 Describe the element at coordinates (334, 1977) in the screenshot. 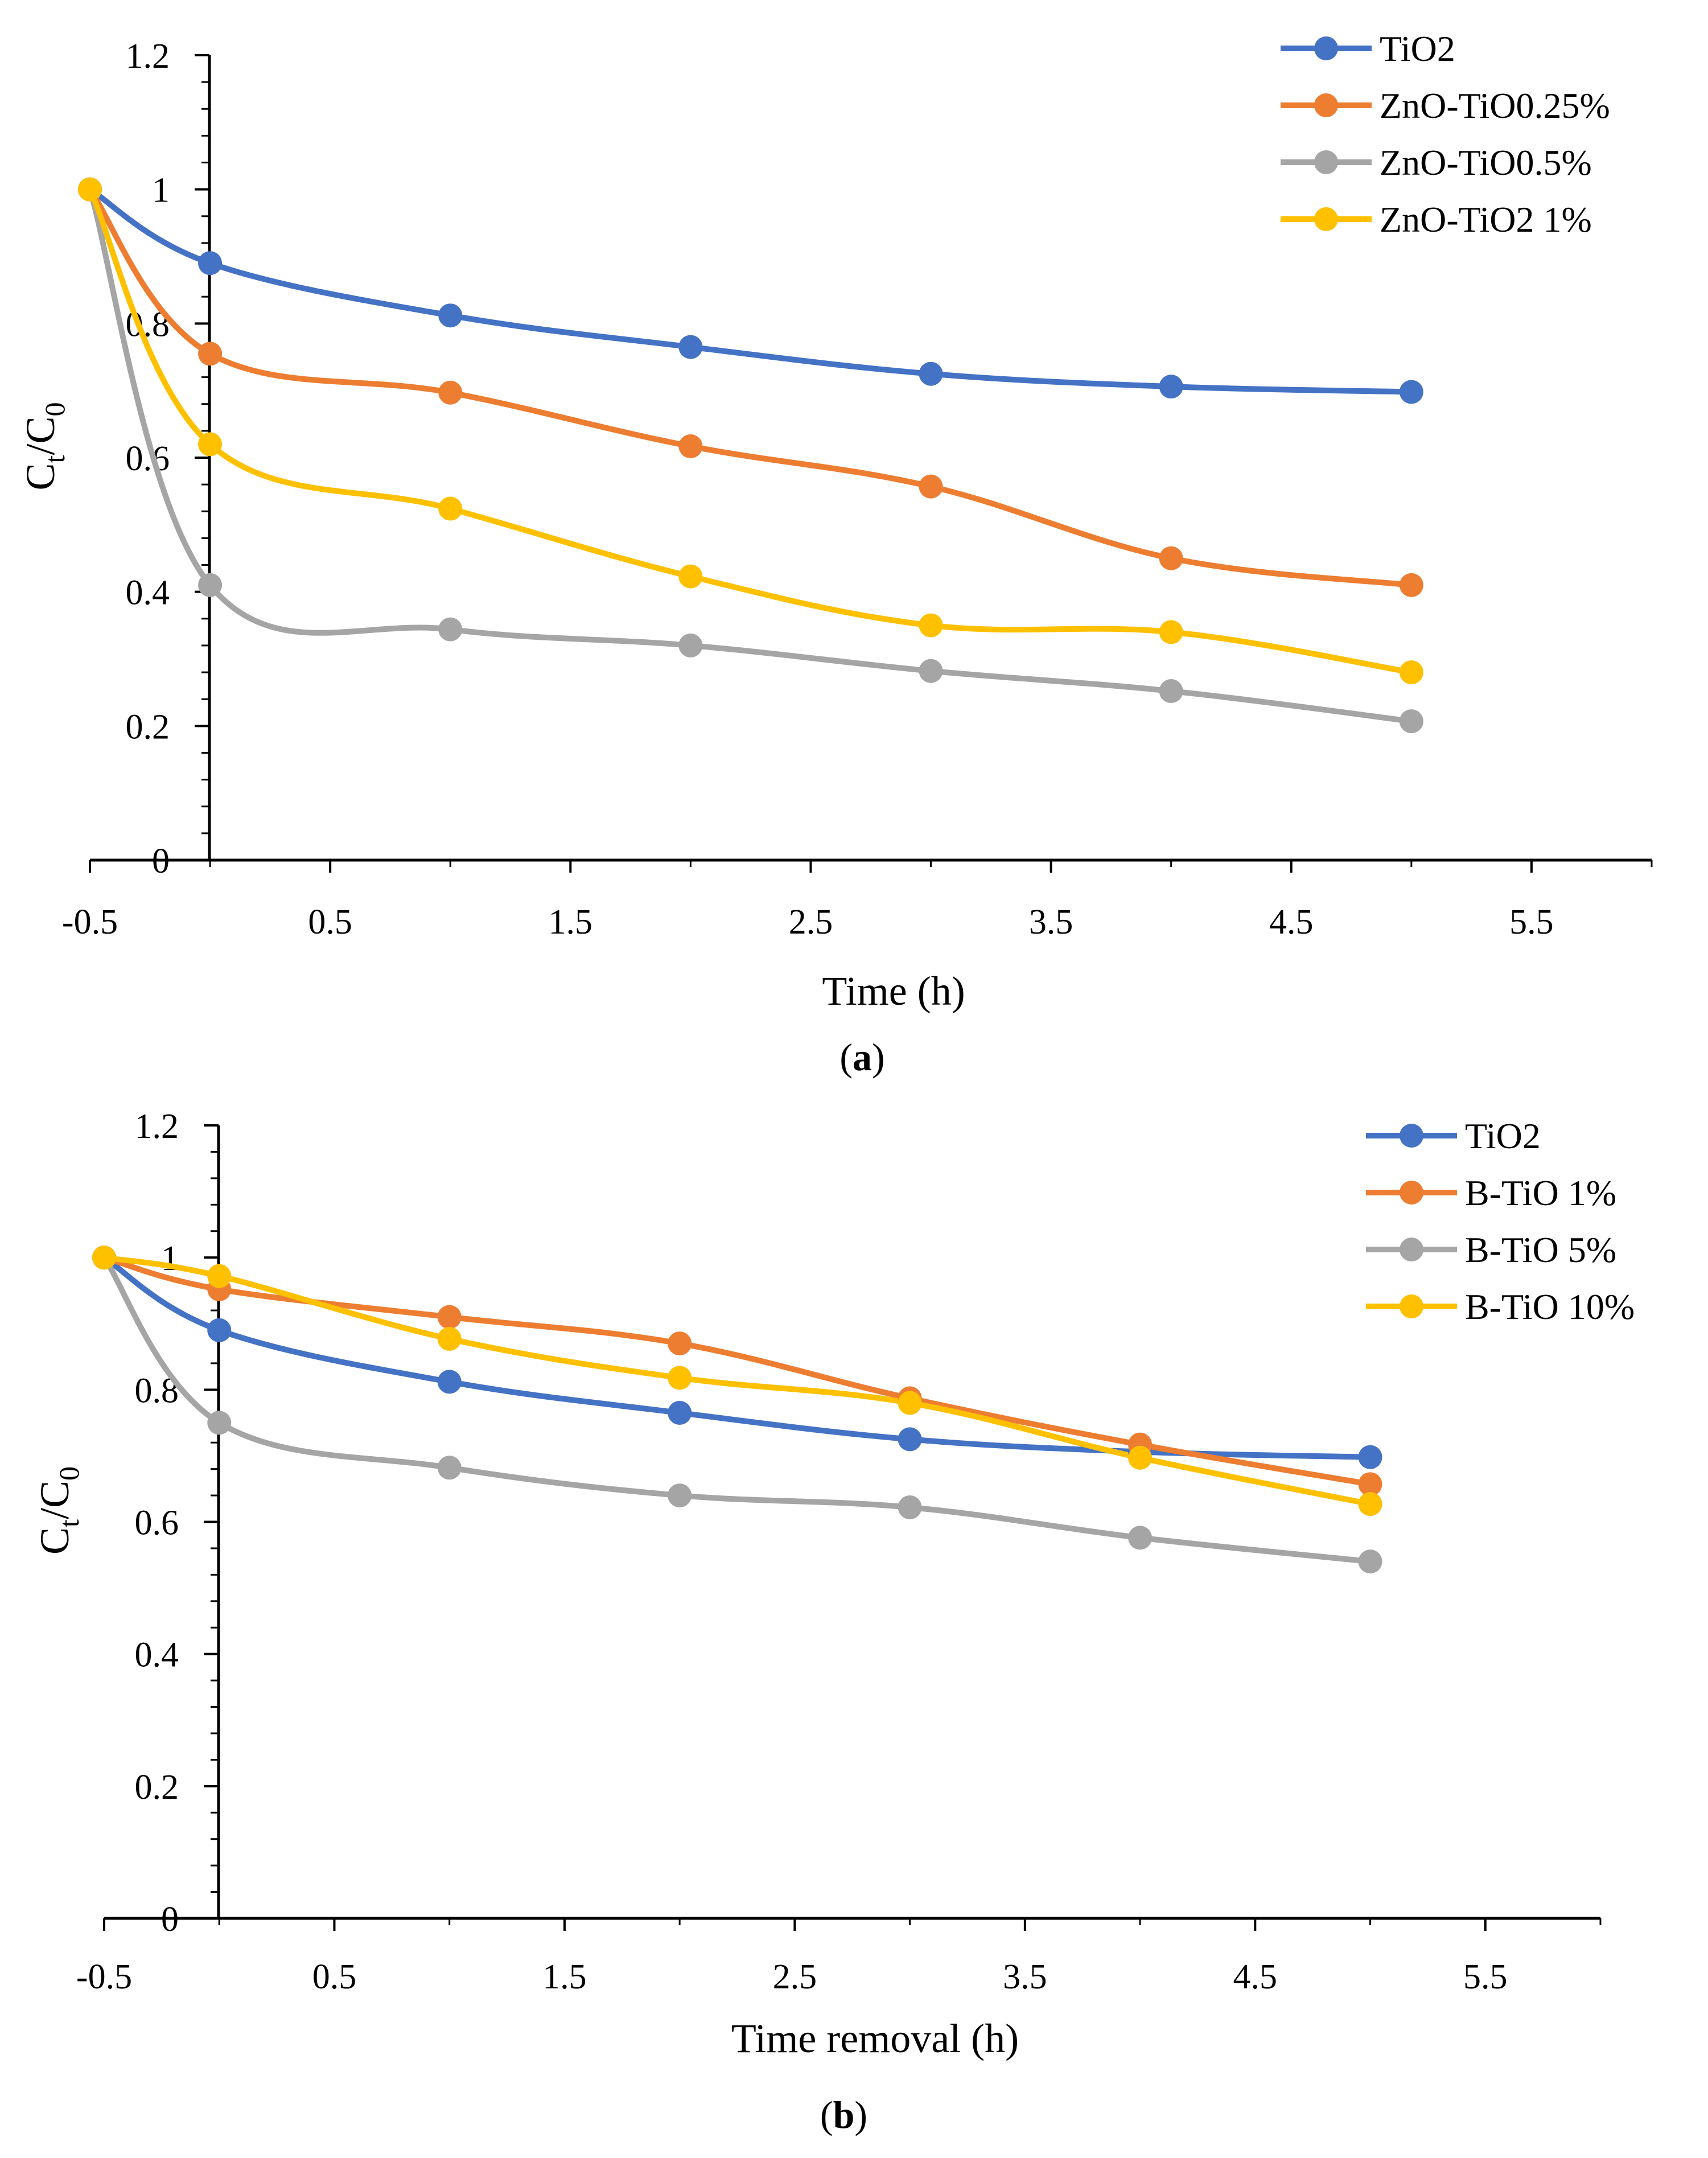

I see `x-tick-label: 0.5` at that location.